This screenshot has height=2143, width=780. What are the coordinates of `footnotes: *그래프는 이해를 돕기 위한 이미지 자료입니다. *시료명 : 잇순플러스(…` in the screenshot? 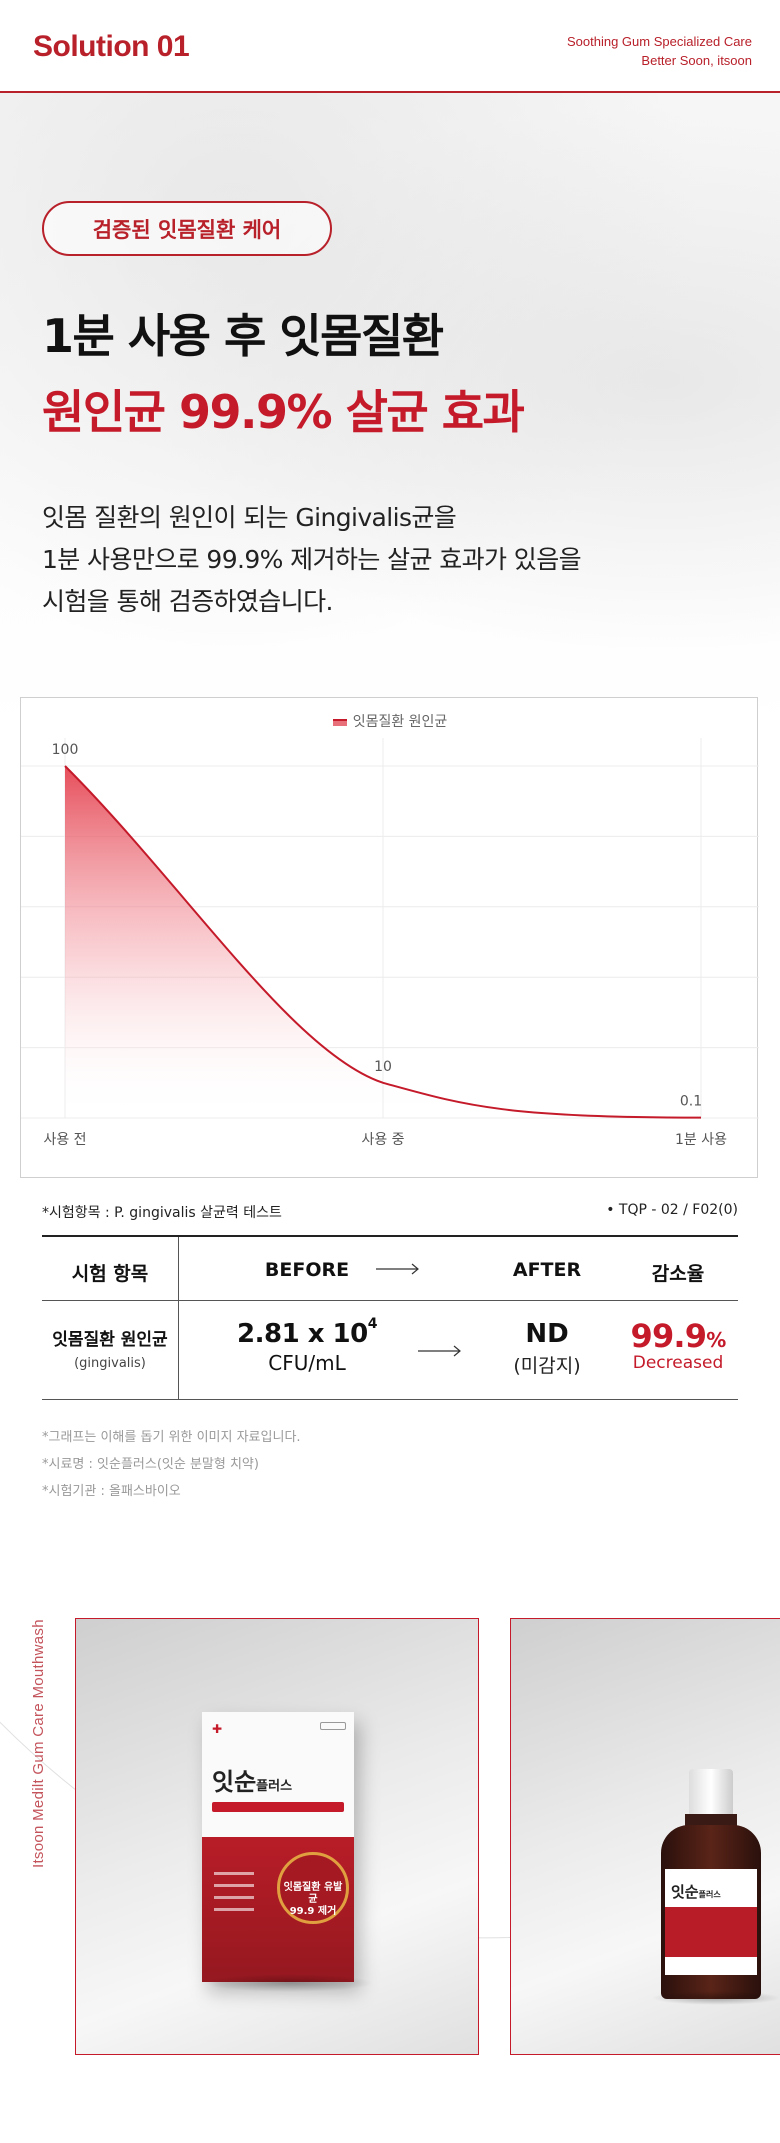 It's located at (171, 1464).